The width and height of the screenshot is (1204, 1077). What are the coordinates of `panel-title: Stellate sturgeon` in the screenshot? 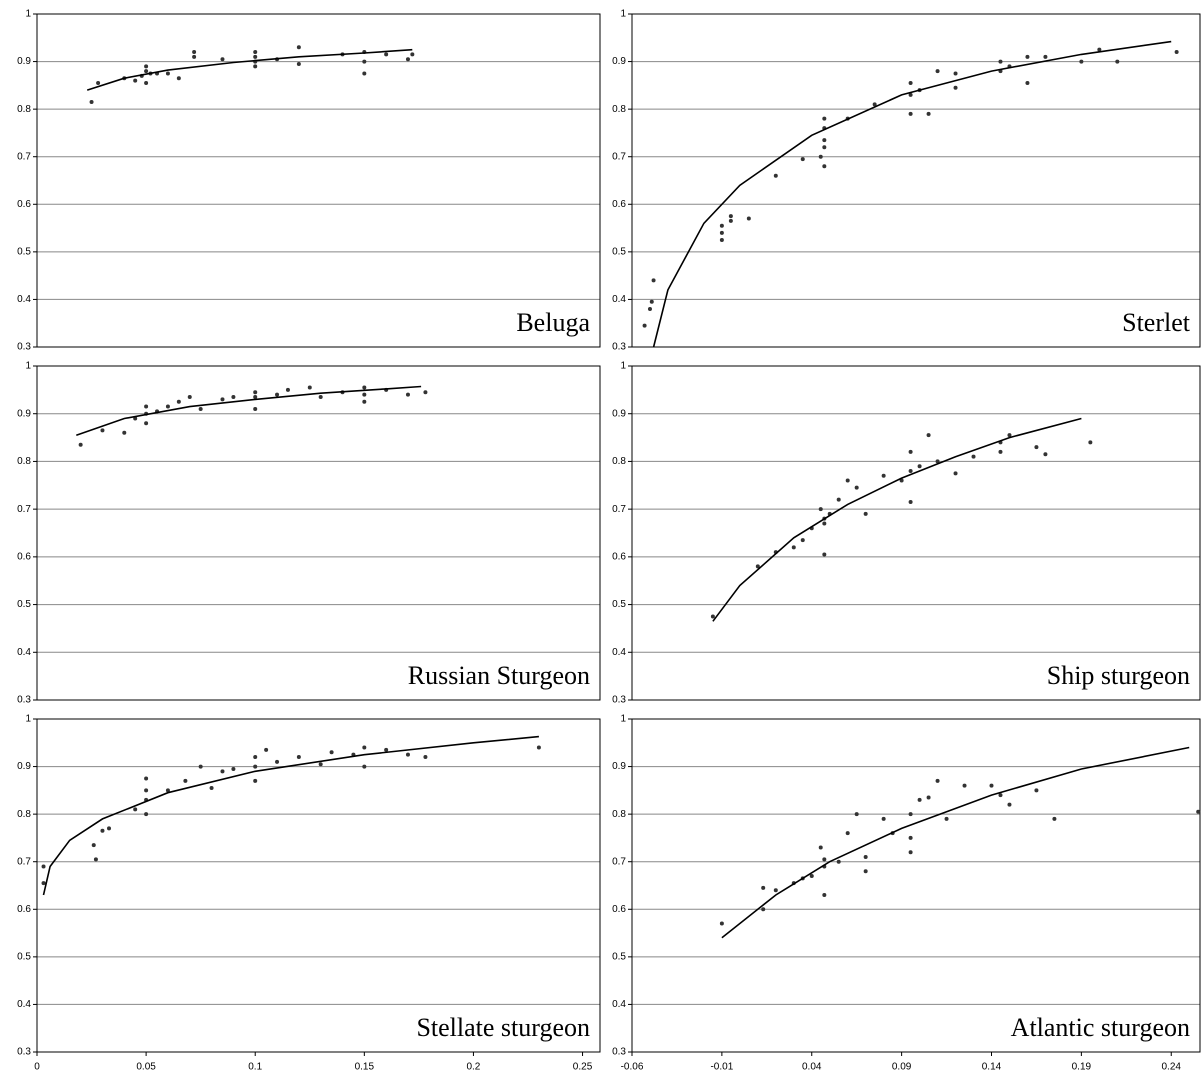 It's located at (503, 1027).